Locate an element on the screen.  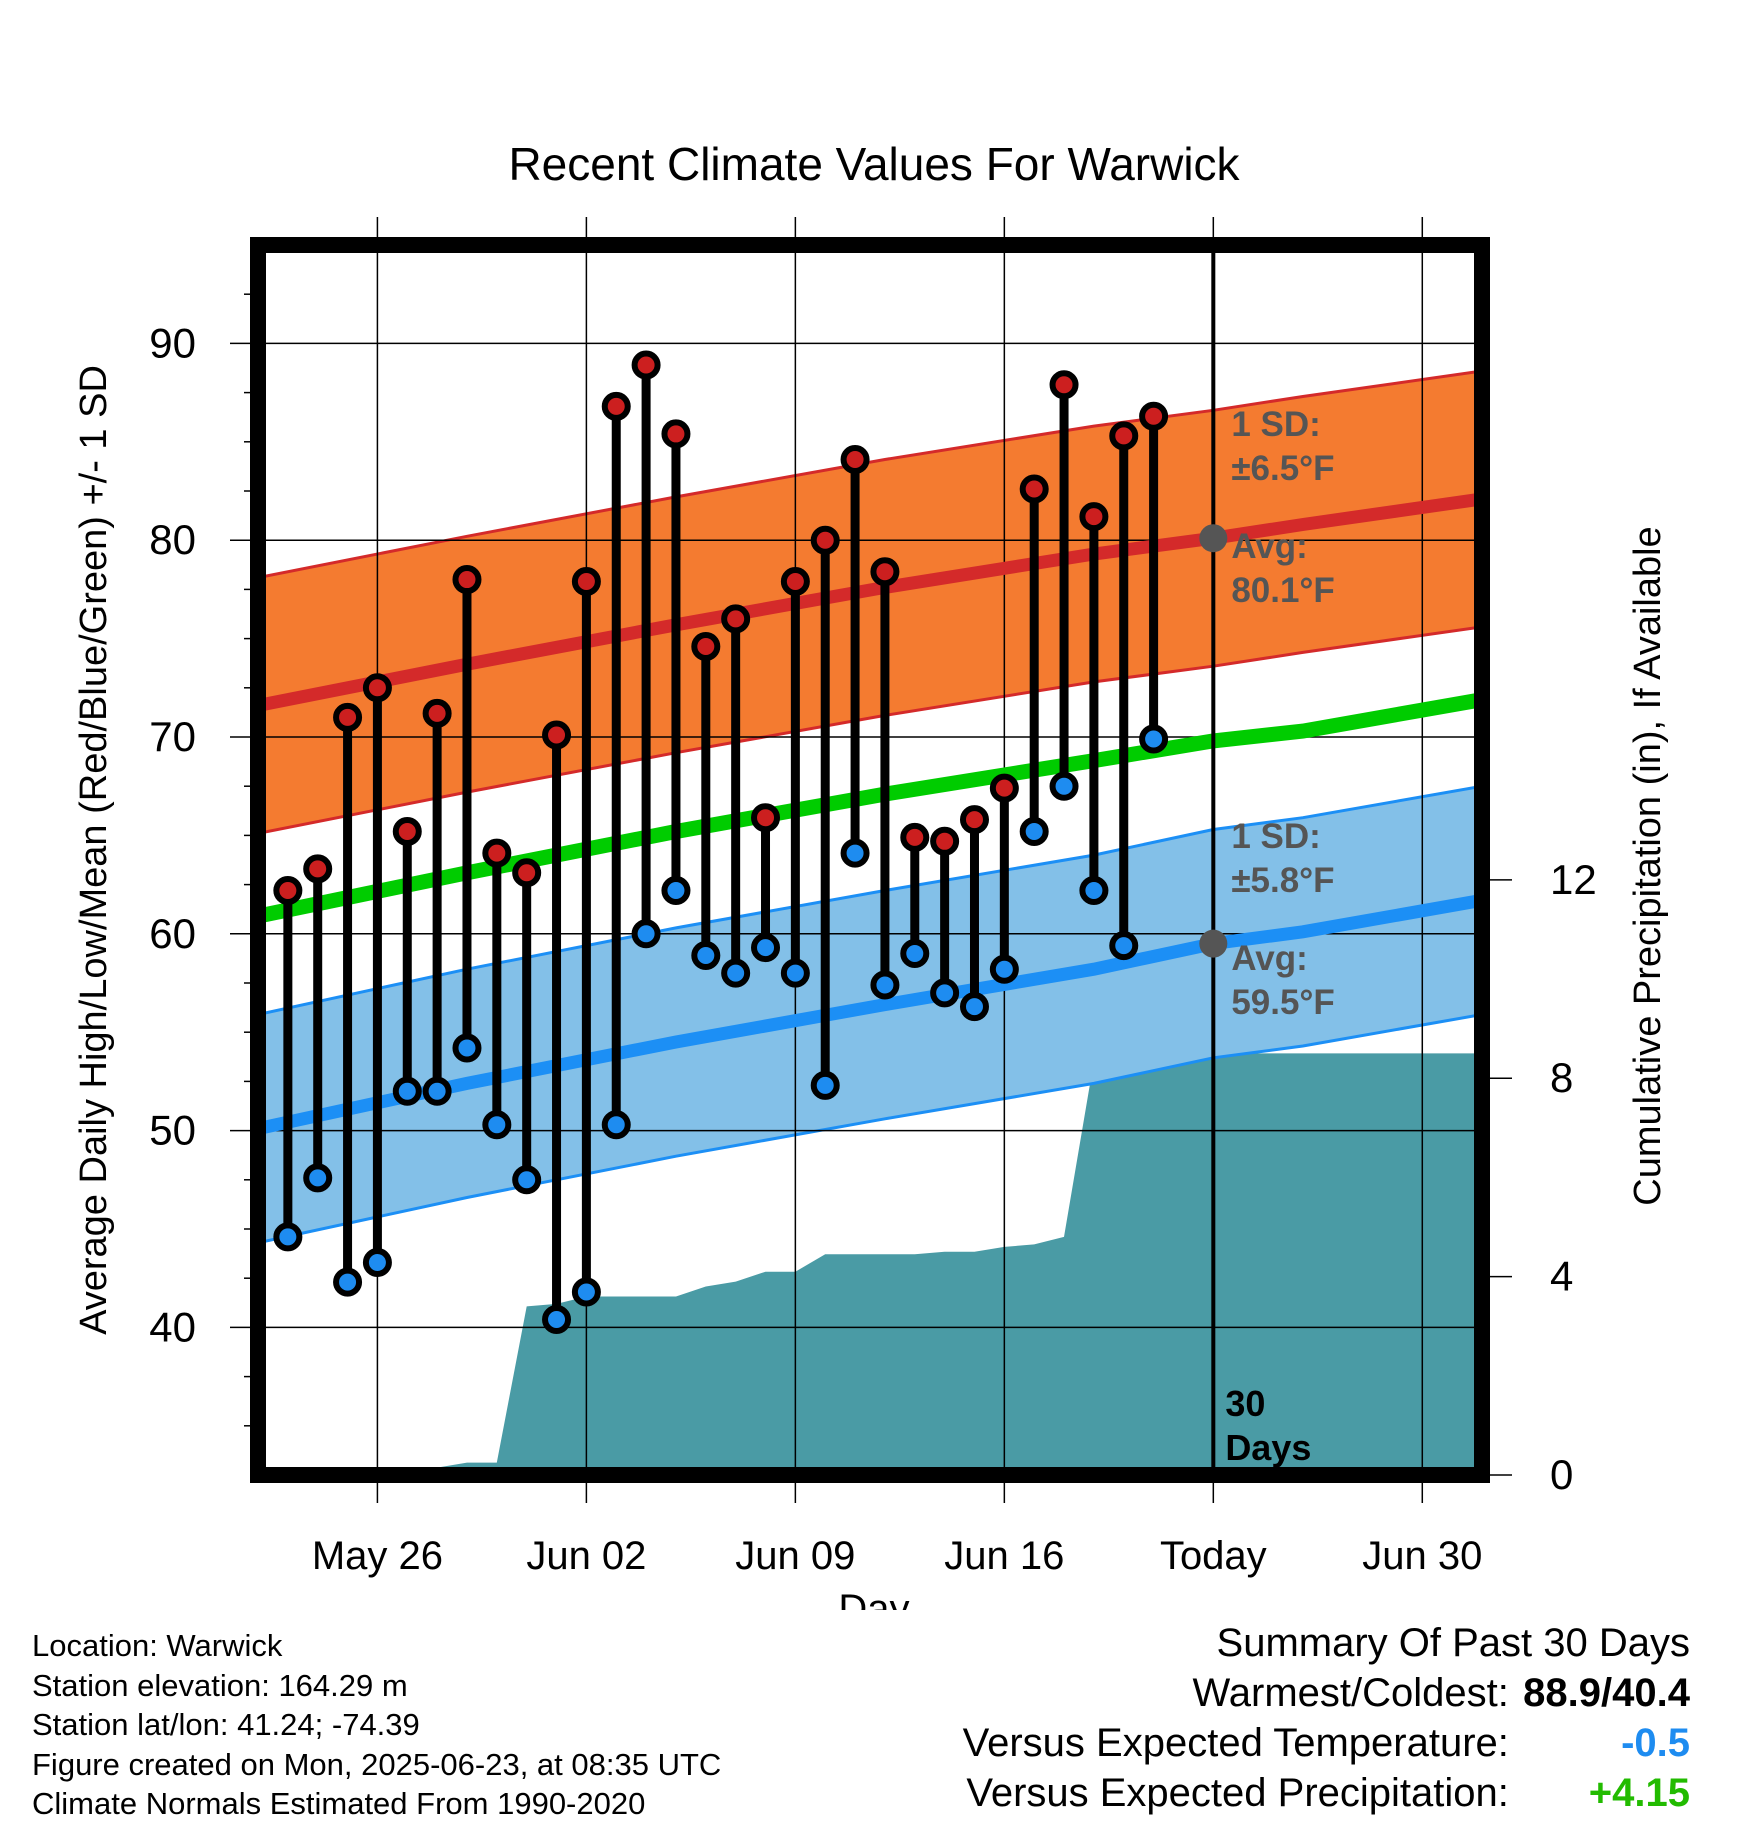
temp-departure-row: Versus Expected Temperature: -0.5 is located at coordinates (1326, 1743).